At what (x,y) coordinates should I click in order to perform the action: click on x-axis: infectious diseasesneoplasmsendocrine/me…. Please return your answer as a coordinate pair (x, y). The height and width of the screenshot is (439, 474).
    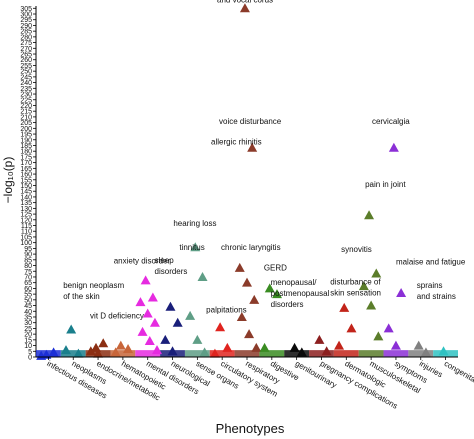
    Looking at the image, I should click on (255, 383).